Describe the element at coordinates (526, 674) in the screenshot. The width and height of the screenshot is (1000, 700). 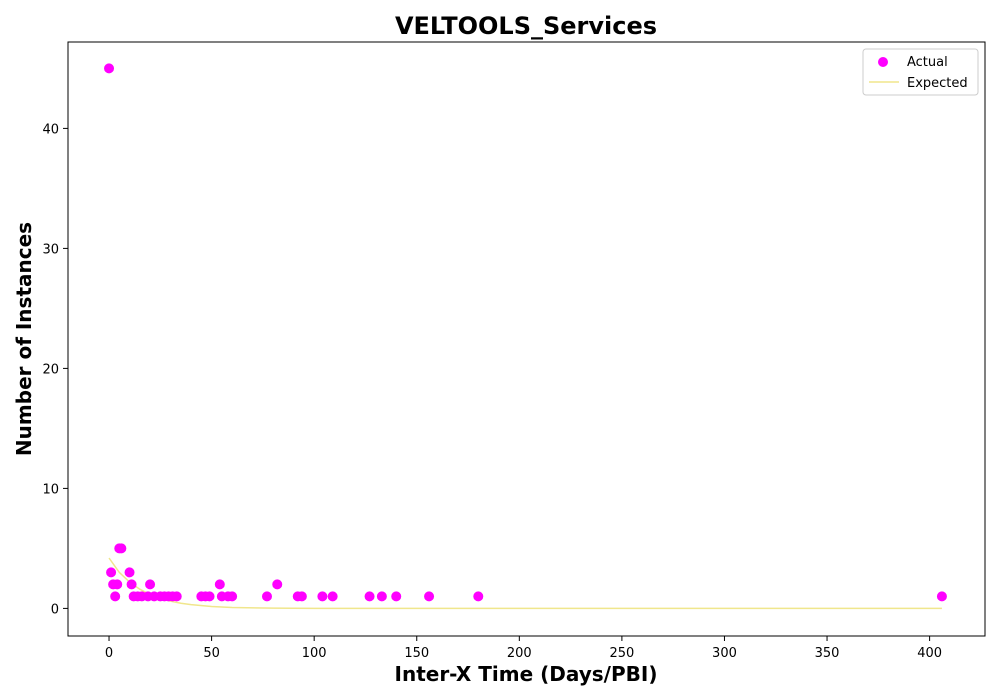
I see `x-axis-title: Inter-X Time (Days/PBI)` at that location.